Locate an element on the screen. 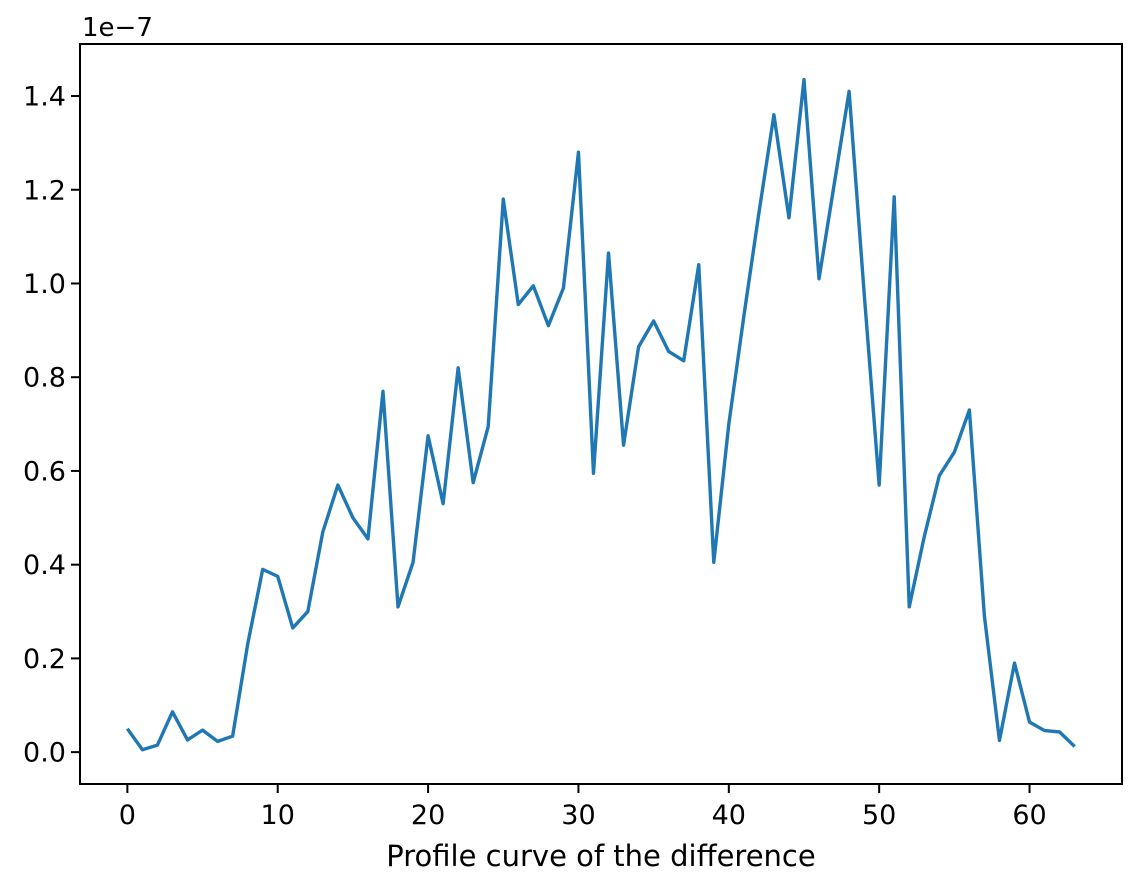 The image size is (1141, 890). x-tick-label: 50 is located at coordinates (879, 815).